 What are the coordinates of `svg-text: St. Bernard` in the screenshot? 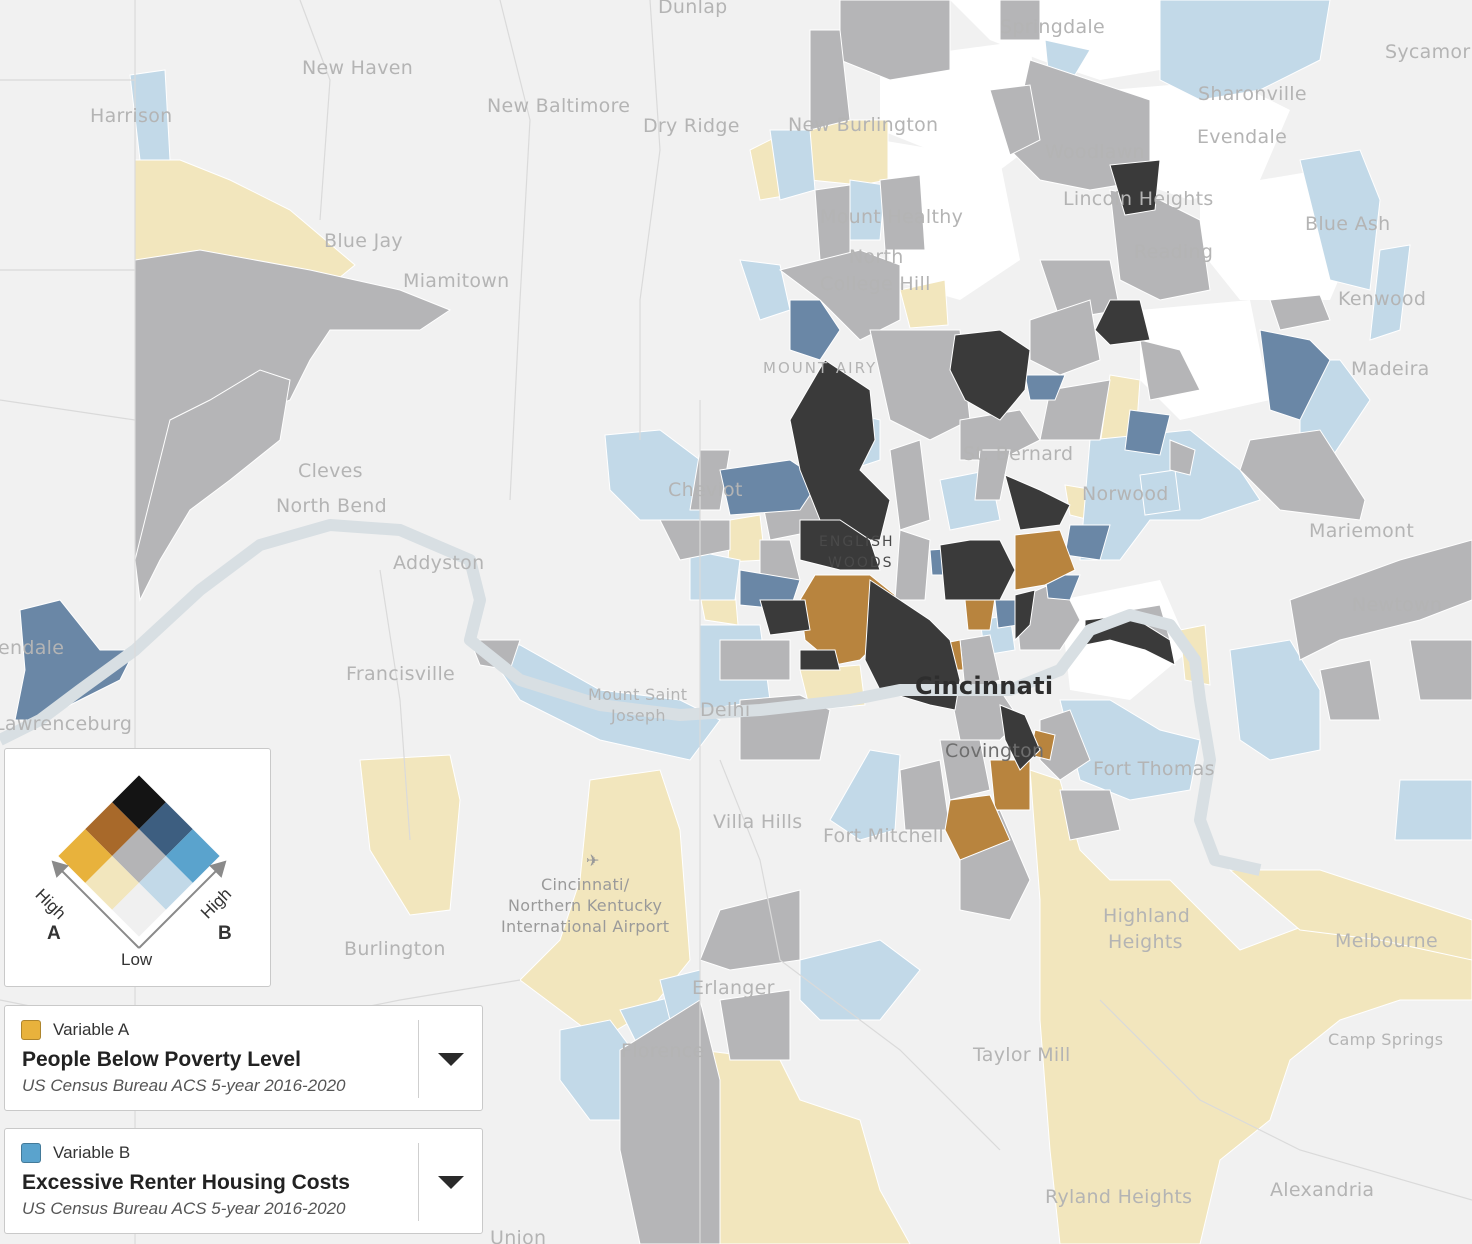 It's located at (1018, 454).